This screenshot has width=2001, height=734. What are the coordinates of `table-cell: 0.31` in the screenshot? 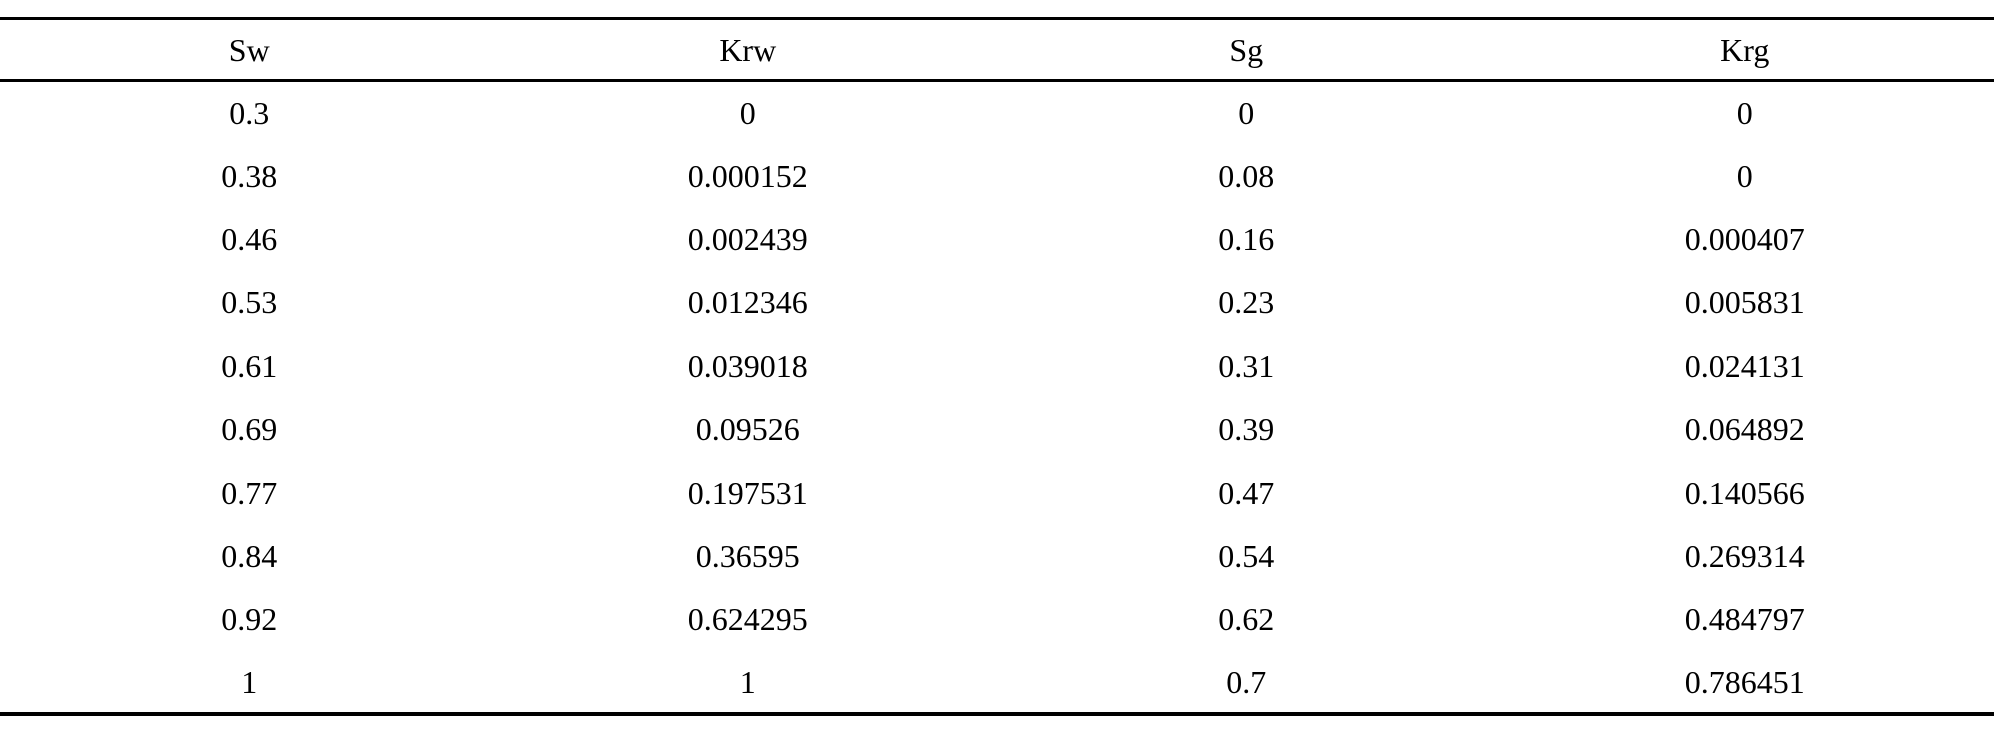 It's located at (1246, 365).